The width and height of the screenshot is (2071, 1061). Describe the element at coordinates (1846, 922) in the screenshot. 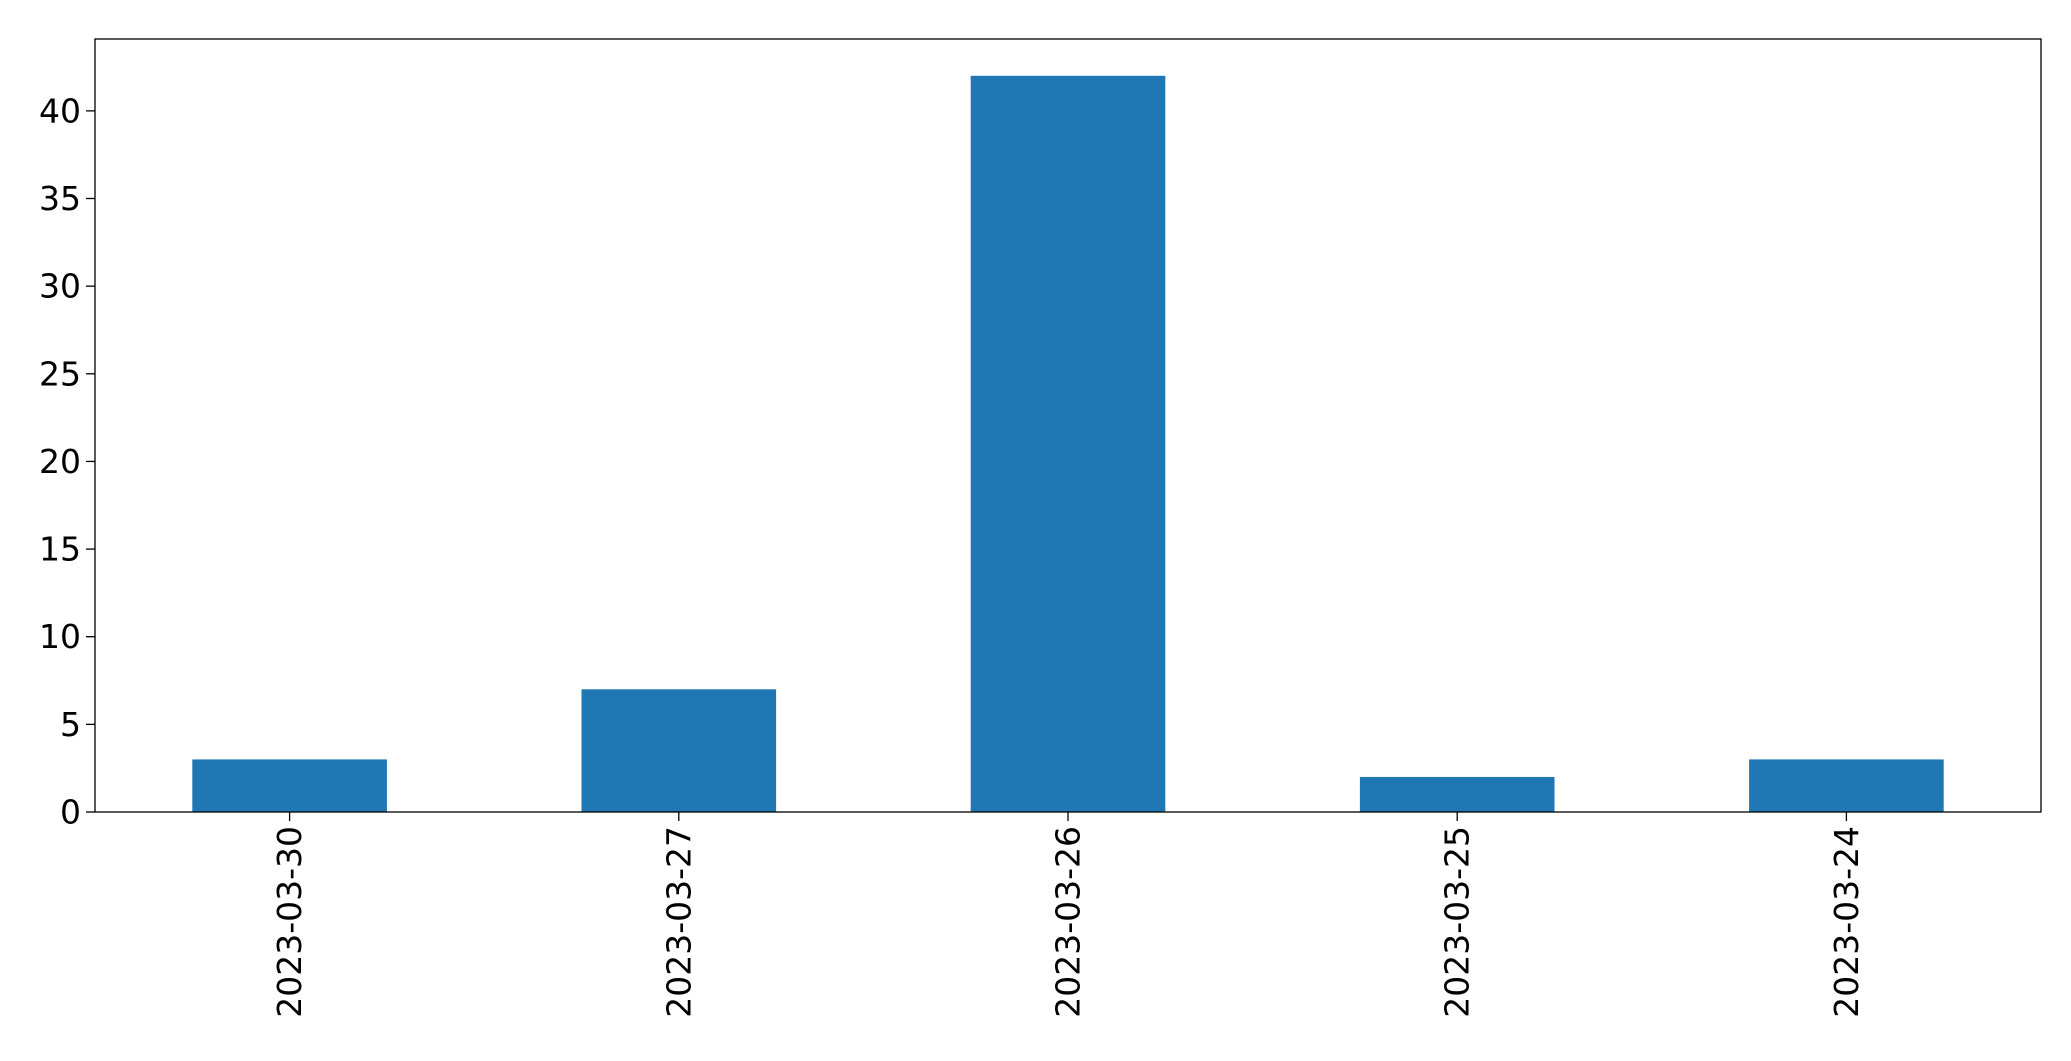

I see `x-tick-label: 2023-03-24` at that location.